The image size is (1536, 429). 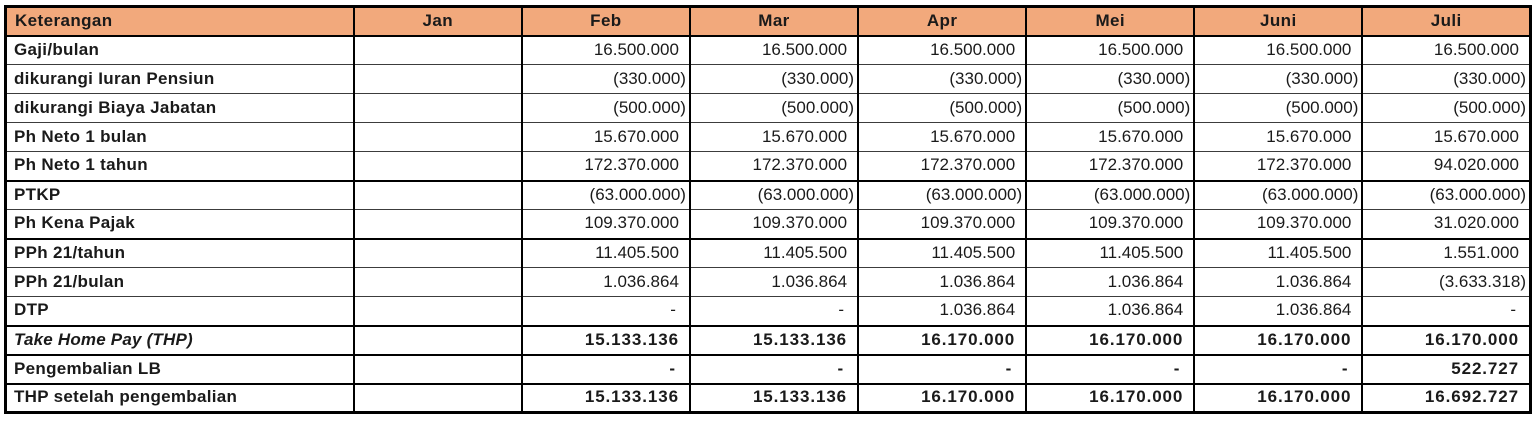 What do you see at coordinates (1446, 224) in the screenshot?
I see `cell-juli: 31.020.000` at bounding box center [1446, 224].